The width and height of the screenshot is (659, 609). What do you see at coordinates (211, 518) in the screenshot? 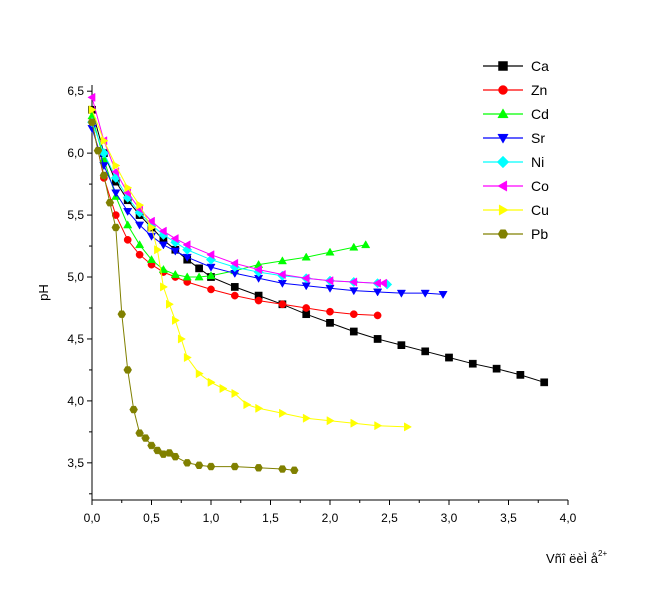
I see `x-tick-label: 1,0` at bounding box center [211, 518].